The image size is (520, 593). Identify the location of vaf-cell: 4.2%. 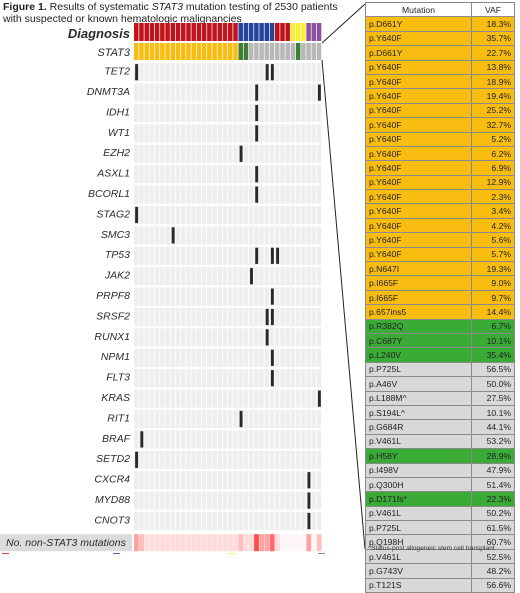
(493, 225).